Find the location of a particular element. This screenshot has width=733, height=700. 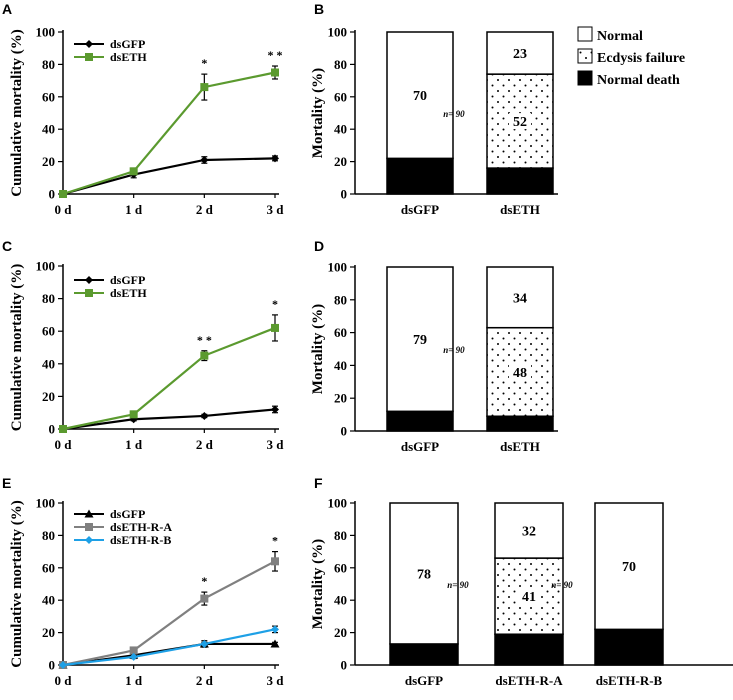

stack-legend: Normal Ecdysis failure Normal death is located at coordinates (631, 57).